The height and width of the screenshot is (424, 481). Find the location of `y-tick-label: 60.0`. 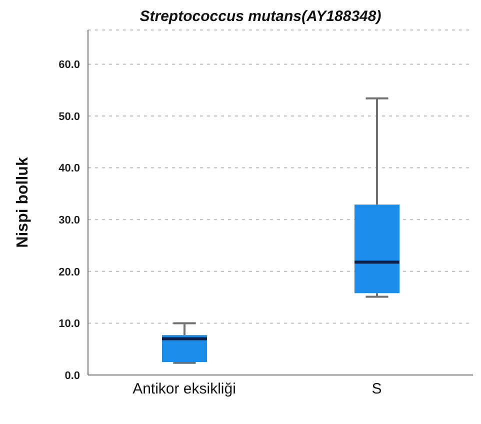

y-tick-label: 60.0 is located at coordinates (69, 65).